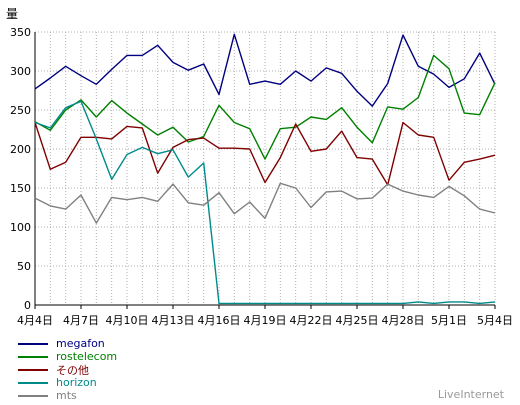 The height and width of the screenshot is (405, 520). I want to click on y-tick-label: 200, so click(20, 149).